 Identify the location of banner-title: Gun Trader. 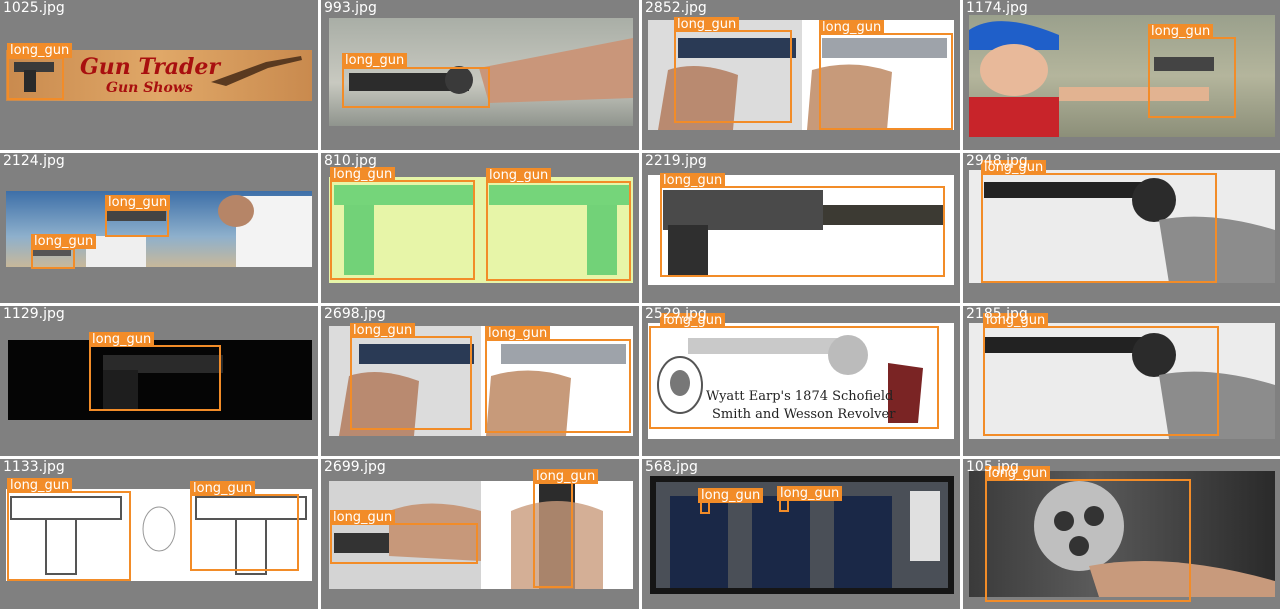
(150, 67).